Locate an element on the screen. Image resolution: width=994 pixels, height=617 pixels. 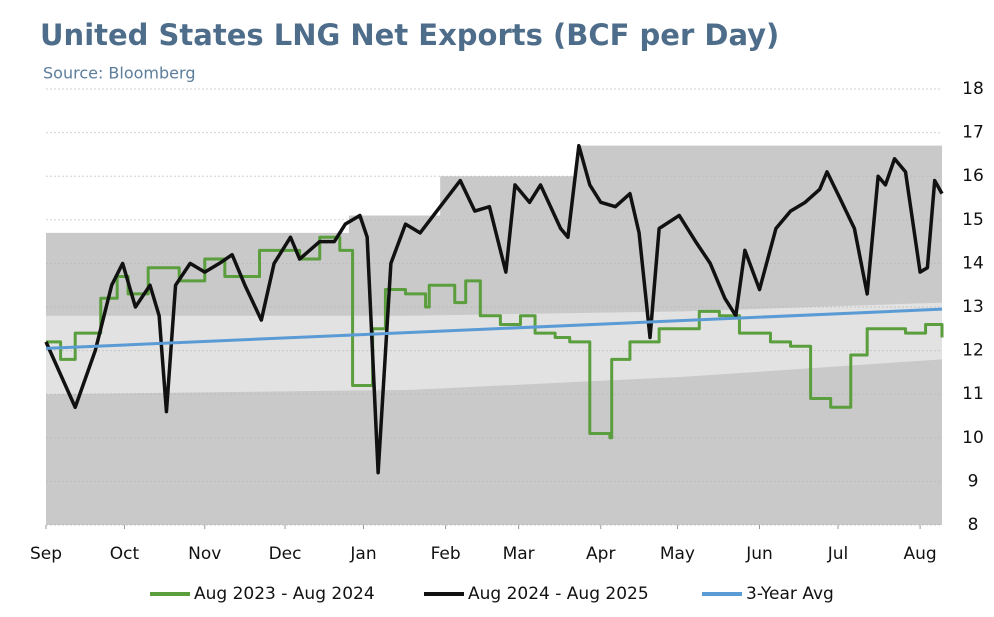
x-tick-label: Apr is located at coordinates (600, 554).